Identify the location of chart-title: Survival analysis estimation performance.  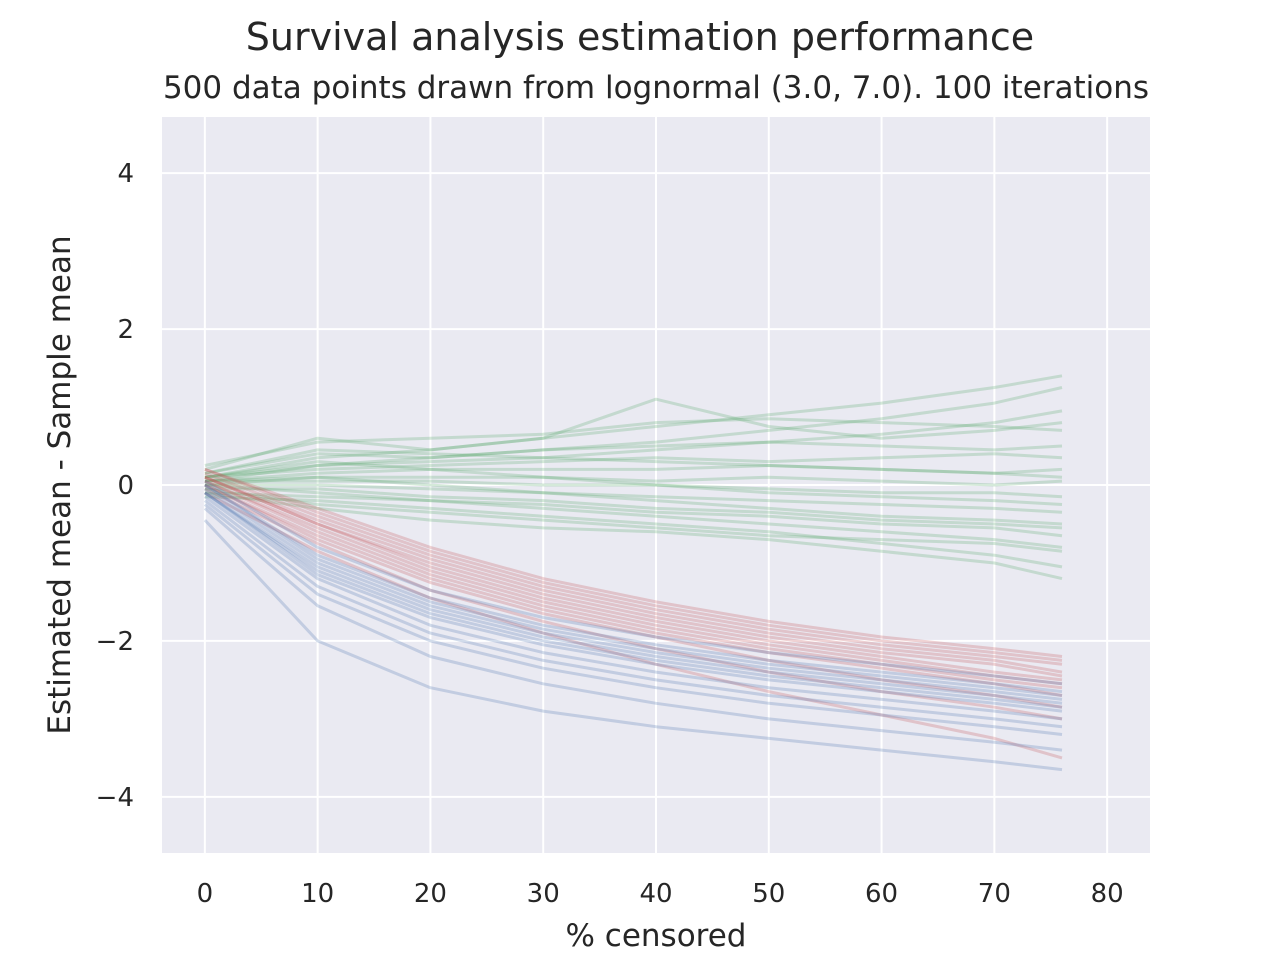
(640, 37).